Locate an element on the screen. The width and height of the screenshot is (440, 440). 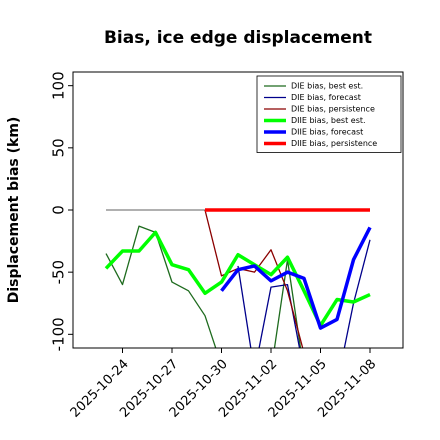
y-tick-label: 100 is located at coordinates (59, 85).